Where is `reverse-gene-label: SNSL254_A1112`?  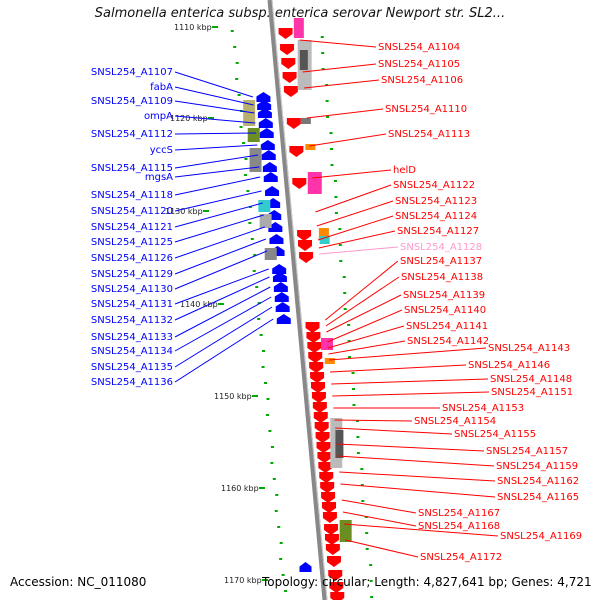 reverse-gene-label: SNSL254_A1112 is located at coordinates (132, 134).